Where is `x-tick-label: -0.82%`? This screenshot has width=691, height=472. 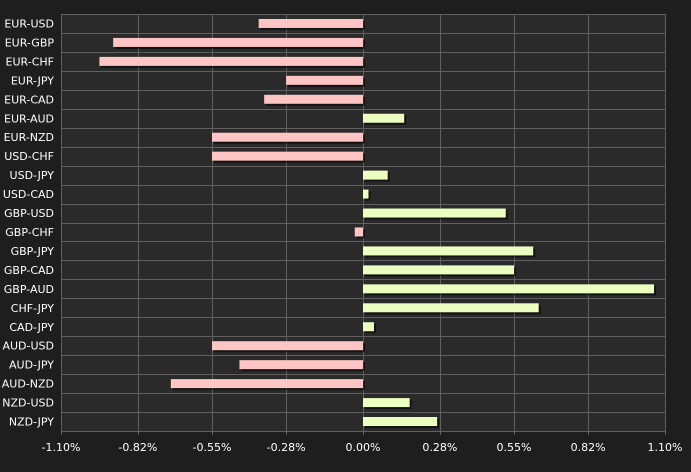 x-tick-label: -0.82% is located at coordinates (137, 447).